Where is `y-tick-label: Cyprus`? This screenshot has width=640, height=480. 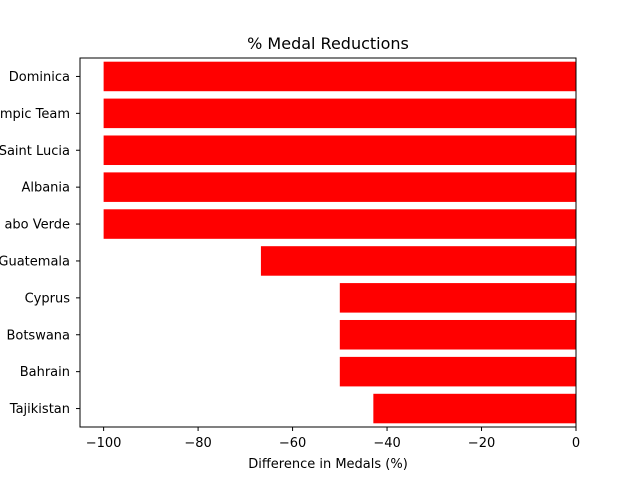 y-tick-label: Cyprus is located at coordinates (48, 298).